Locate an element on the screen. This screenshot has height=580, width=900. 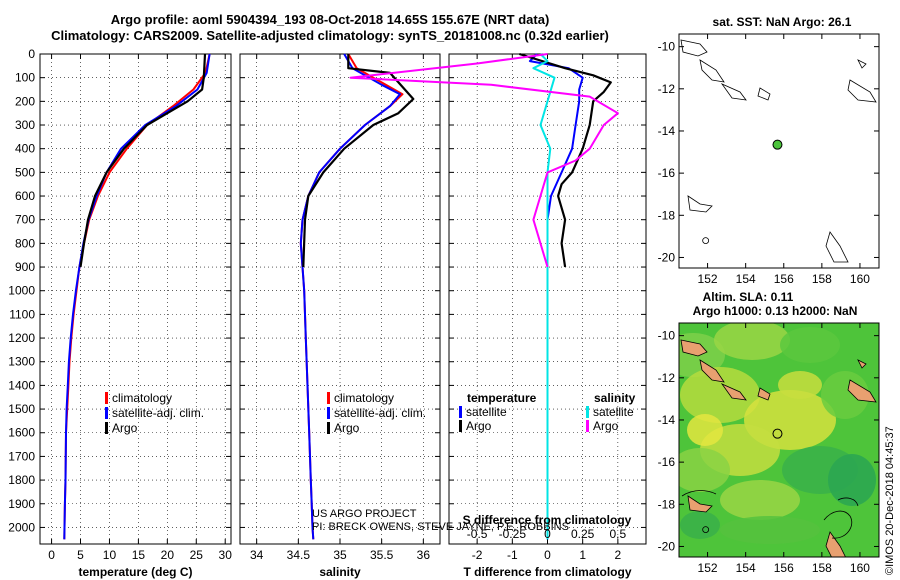
profile-location-marker is located at coordinates (777, 433).